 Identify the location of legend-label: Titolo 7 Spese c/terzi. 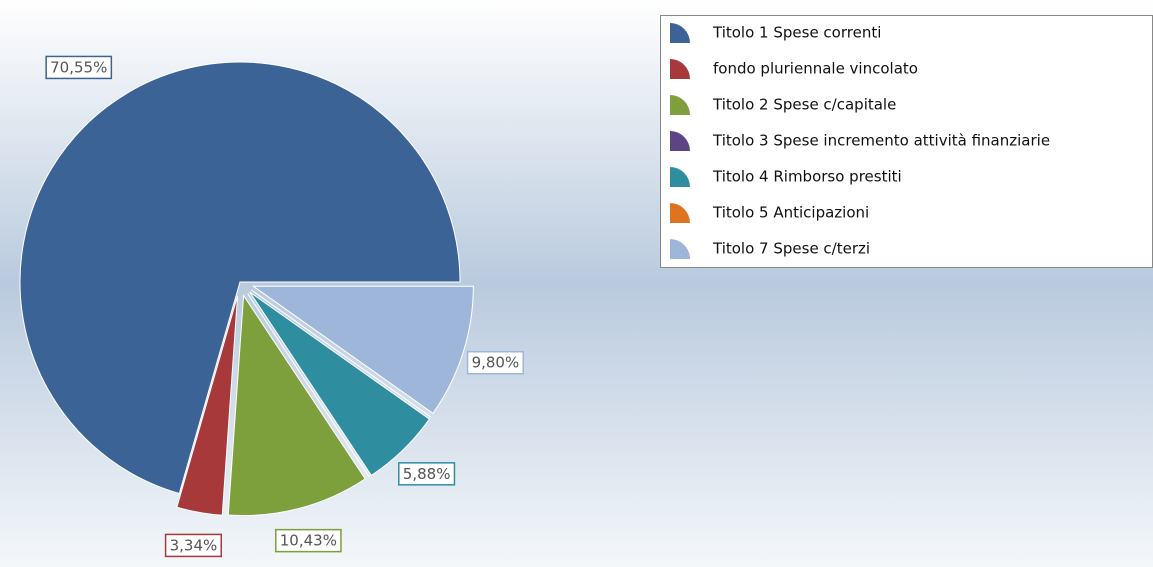
(791, 249).